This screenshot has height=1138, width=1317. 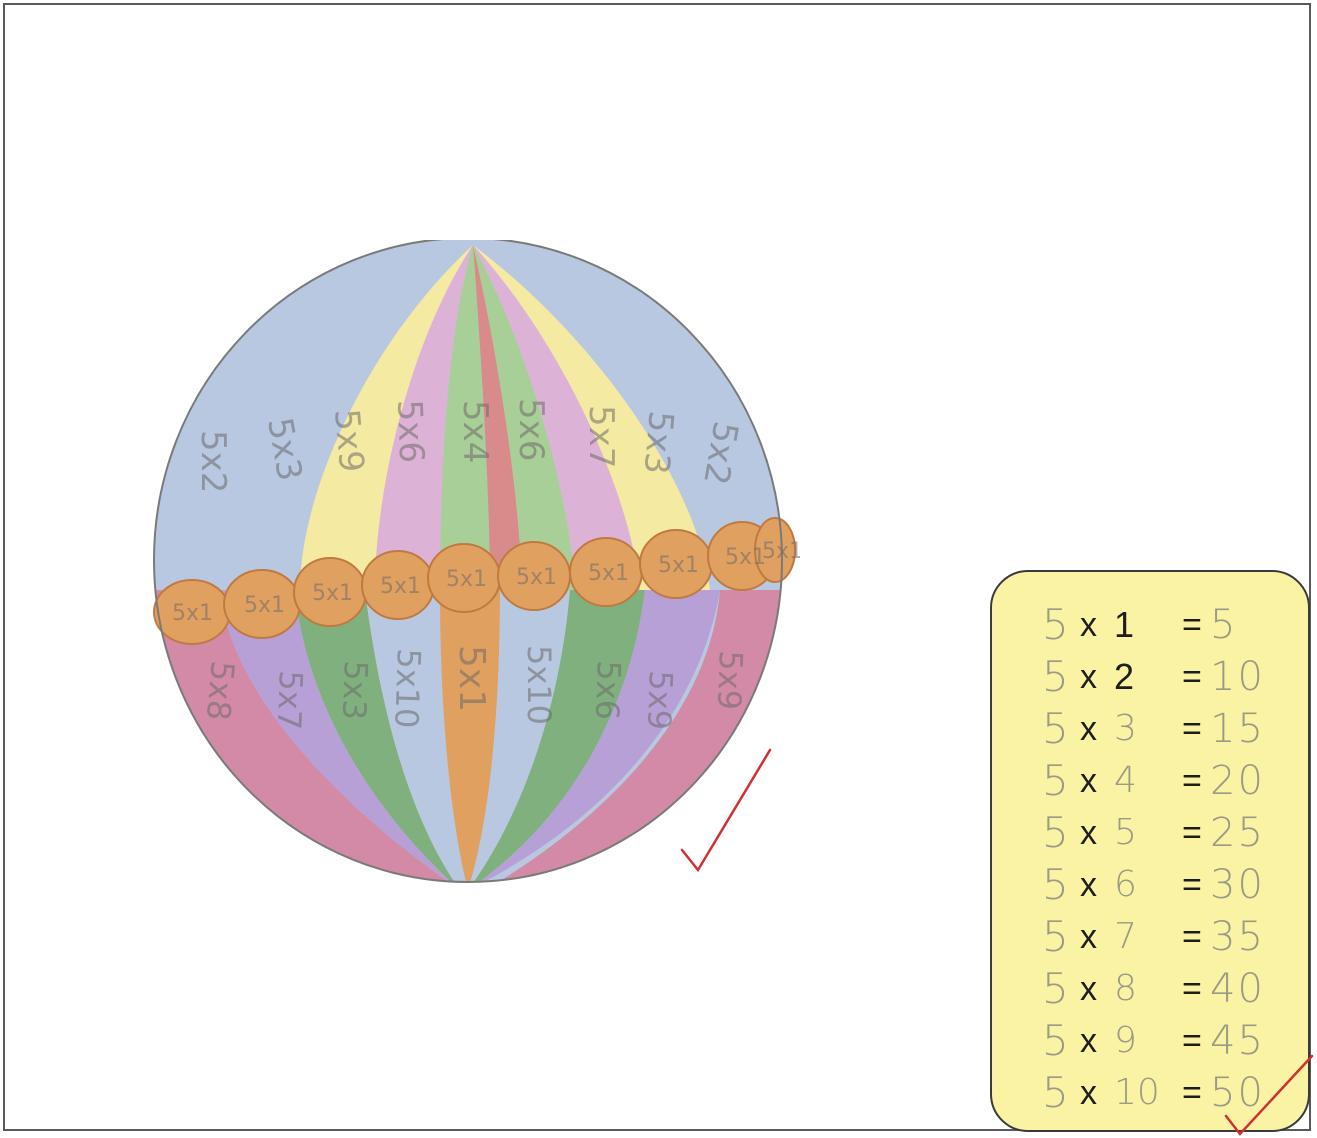 What do you see at coordinates (1125, 1040) in the screenshot?
I see `times-table-cell: 9` at bounding box center [1125, 1040].